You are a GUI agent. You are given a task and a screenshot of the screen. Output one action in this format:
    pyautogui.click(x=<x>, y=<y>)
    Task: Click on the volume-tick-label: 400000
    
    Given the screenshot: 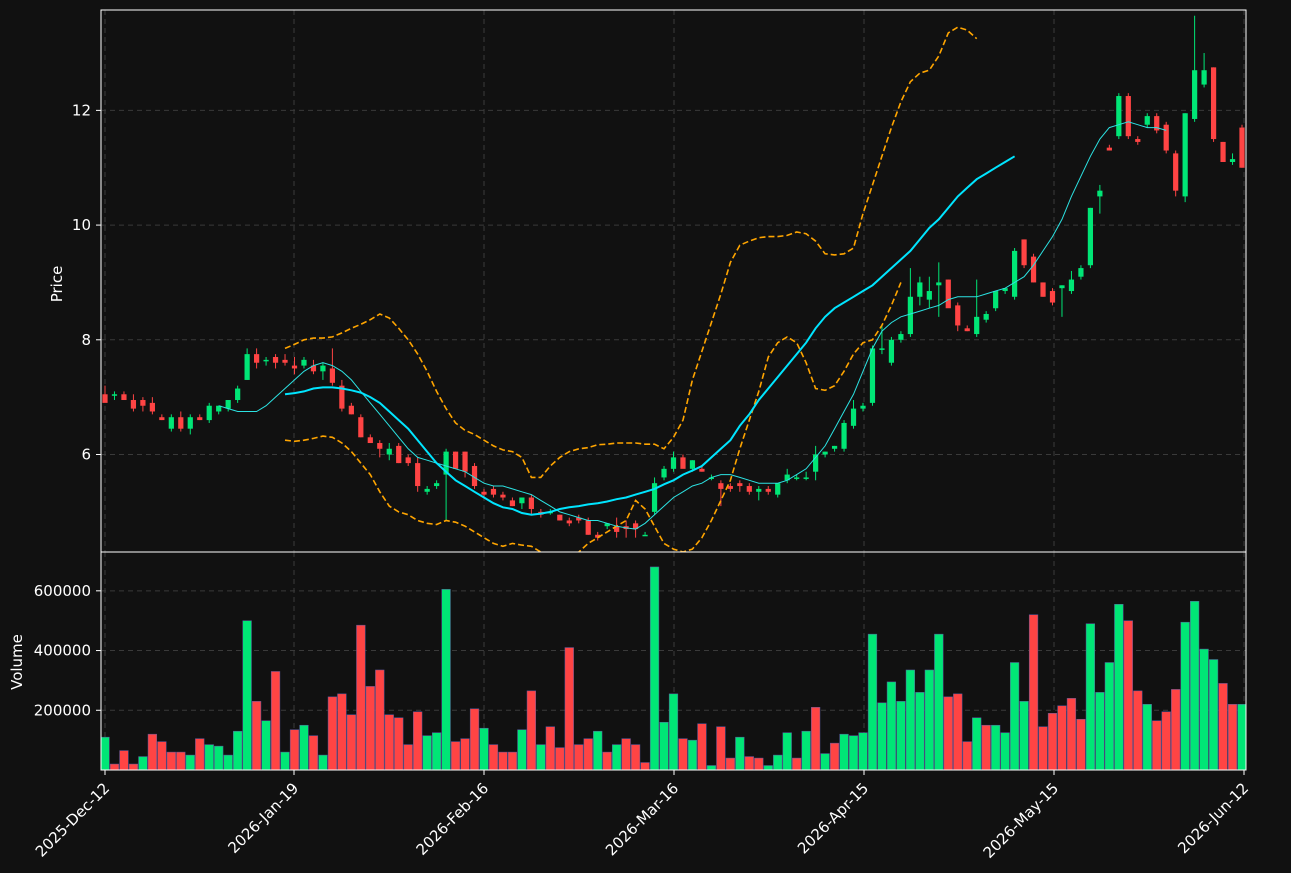 What is the action you would take?
    pyautogui.click(x=62, y=651)
    